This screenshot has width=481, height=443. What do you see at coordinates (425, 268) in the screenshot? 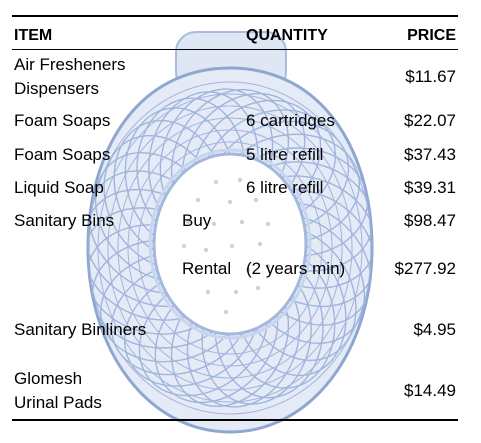
I see `row-6-price: $277.92` at bounding box center [425, 268].